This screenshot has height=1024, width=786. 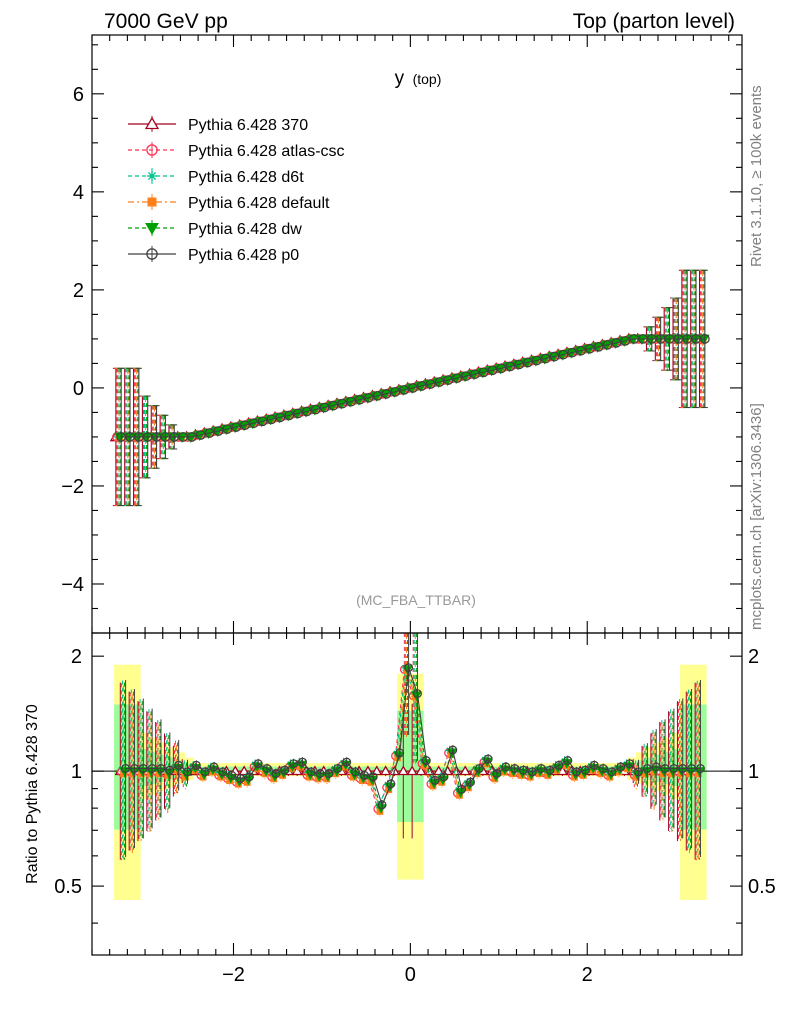 I want to click on x-tick-label: 0, so click(x=410, y=975).